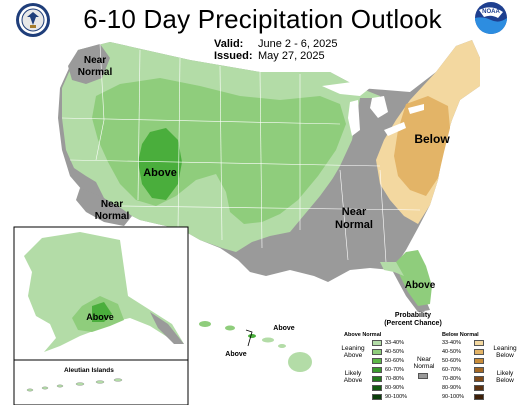 This screenshot has height=405, width=525. I want to click on label-near-normal-nw-line2: Normal, so click(95, 72).